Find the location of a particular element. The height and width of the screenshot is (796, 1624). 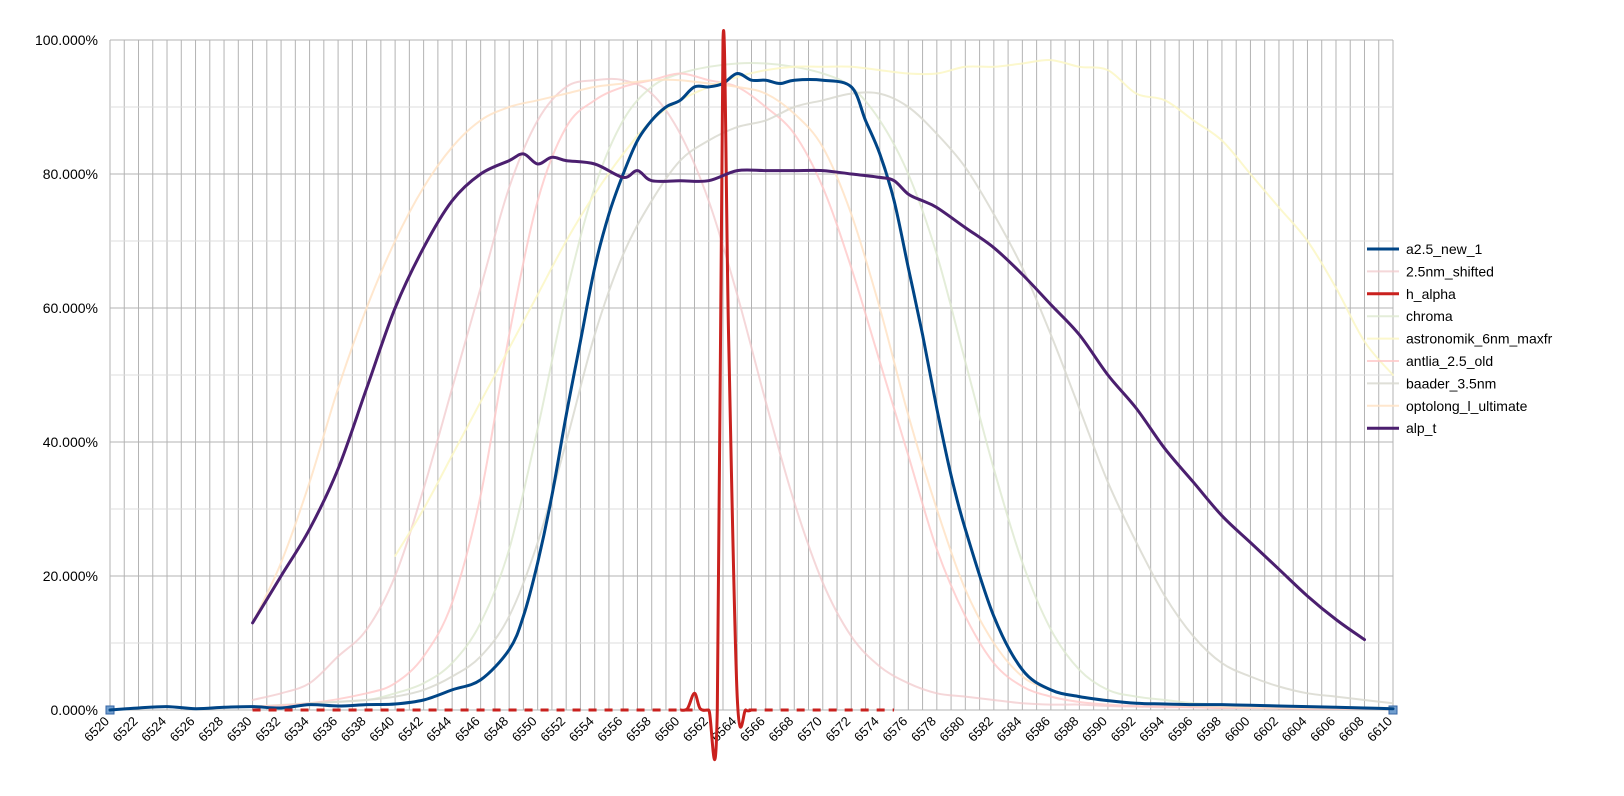

x-tick-label: 6588 is located at coordinates (1065, 729).